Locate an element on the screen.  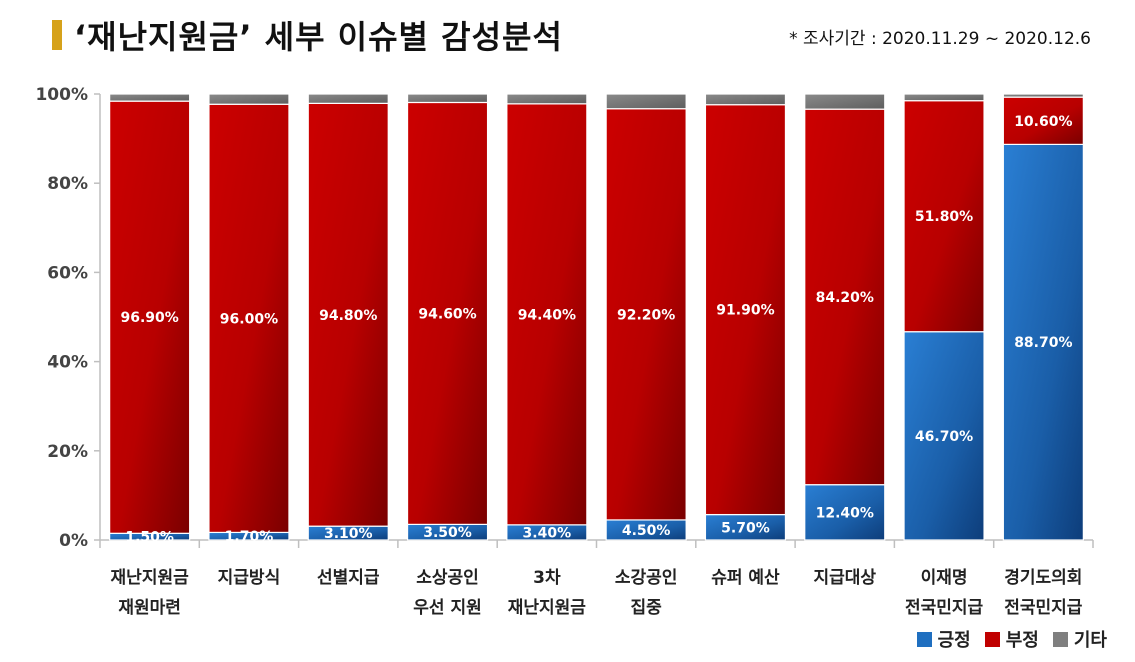
legend-label: 부정 is located at coordinates (1022, 640).